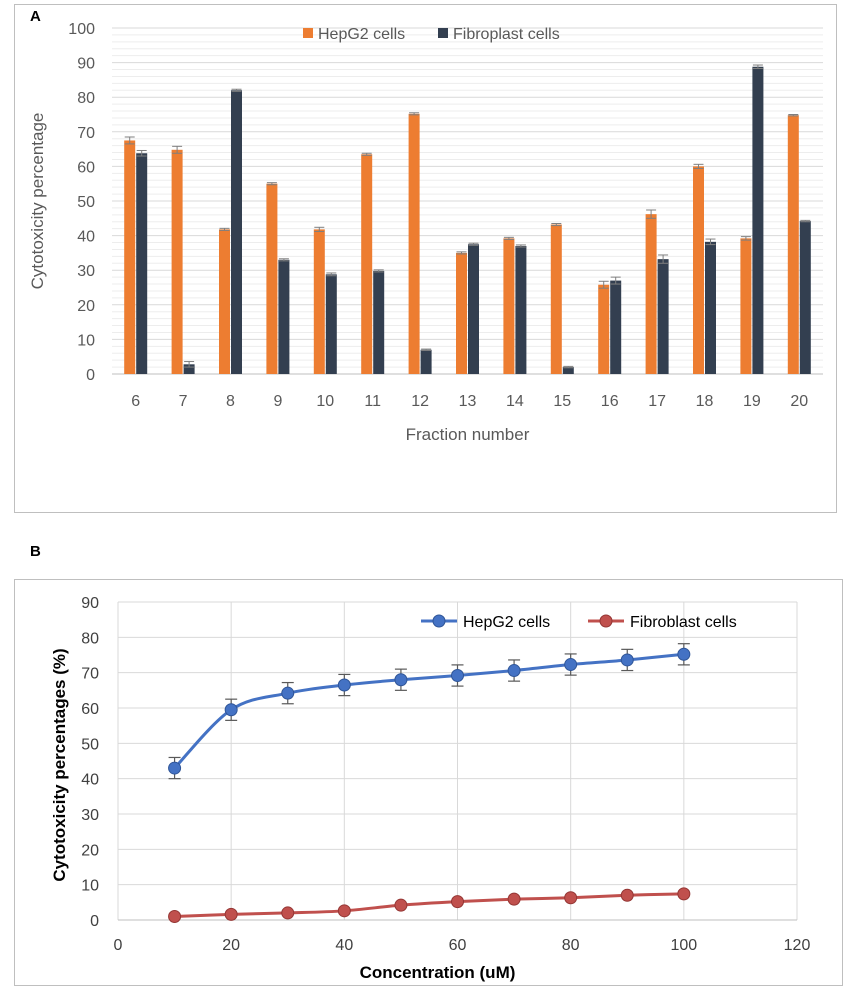  Describe the element at coordinates (372, 401) in the screenshot. I see `x-tick-label: 11` at that location.